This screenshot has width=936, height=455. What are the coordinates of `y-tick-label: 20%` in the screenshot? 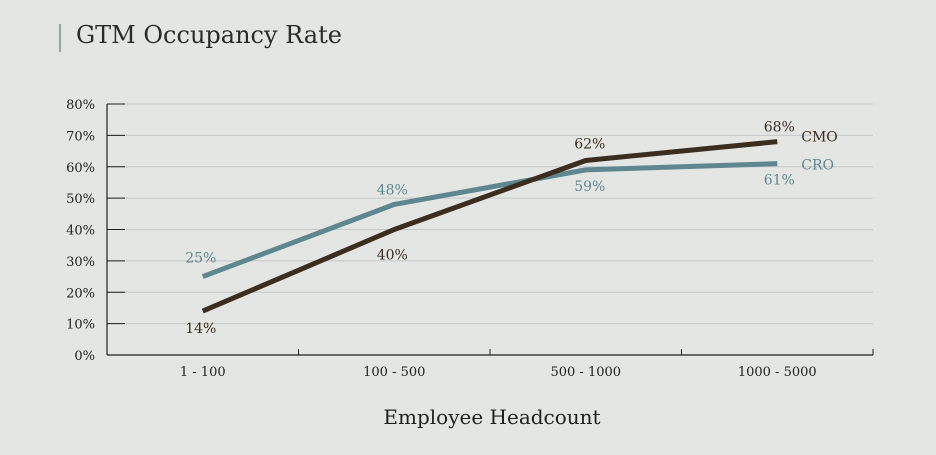 It's located at (80, 293).